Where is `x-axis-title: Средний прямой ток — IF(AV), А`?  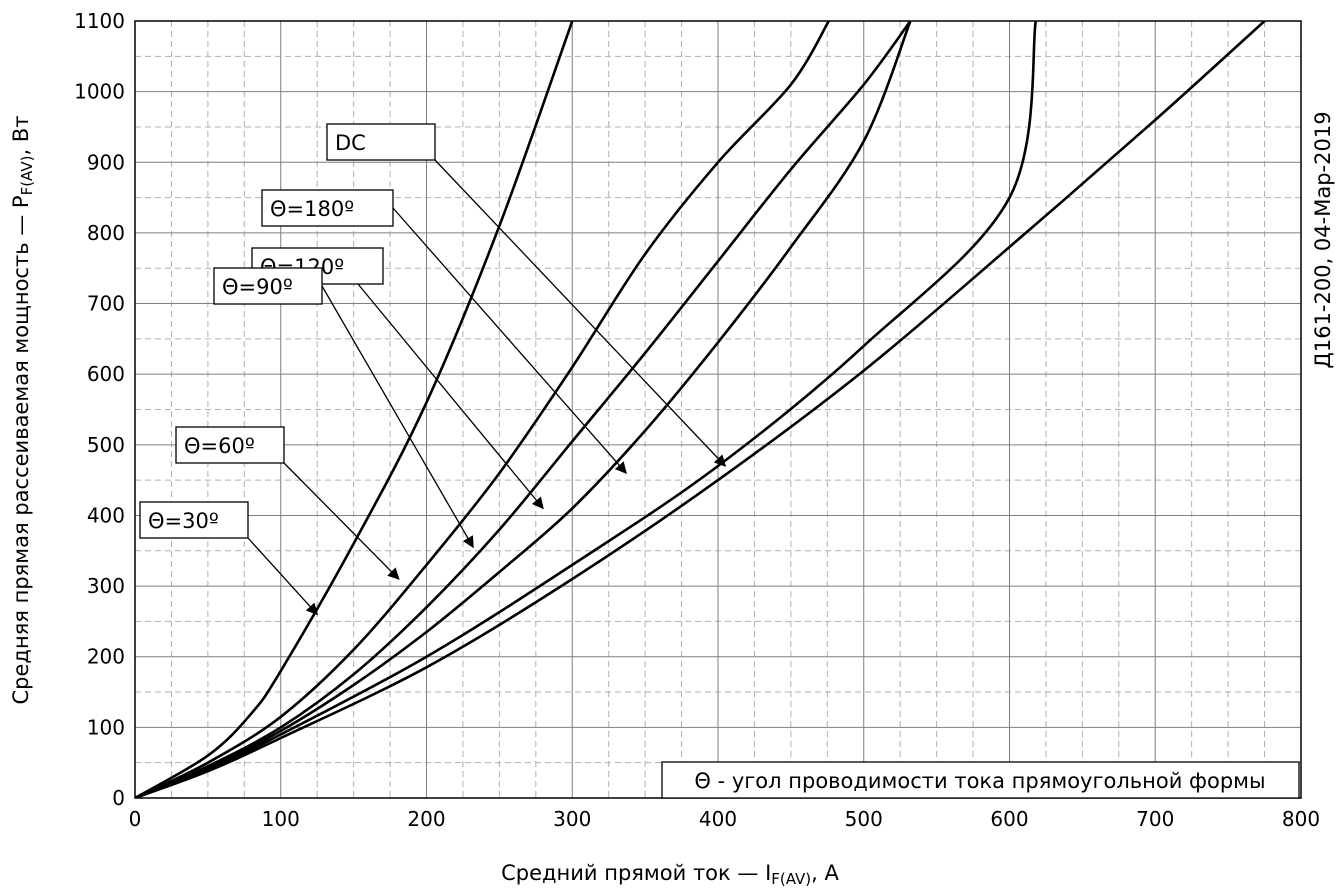 x-axis-title: Средний прямой ток — IF(AV), А is located at coordinates (670, 874).